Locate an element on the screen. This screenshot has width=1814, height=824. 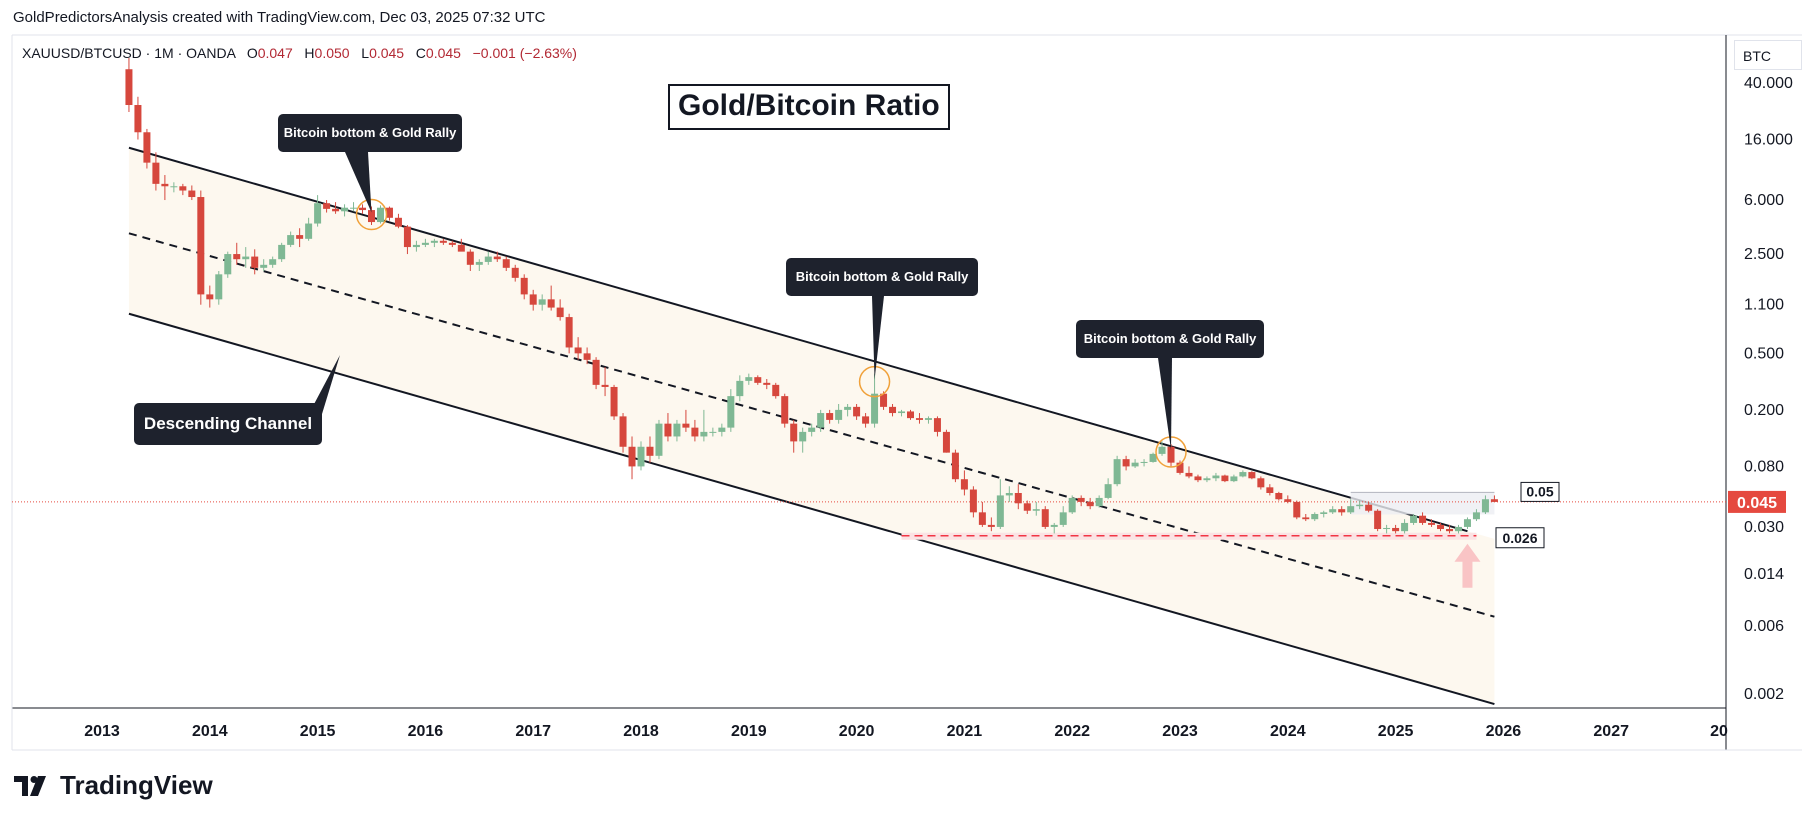
symbol-name: XAUUSD/BTCUSD · 1M · OANDA is located at coordinates (129, 53).